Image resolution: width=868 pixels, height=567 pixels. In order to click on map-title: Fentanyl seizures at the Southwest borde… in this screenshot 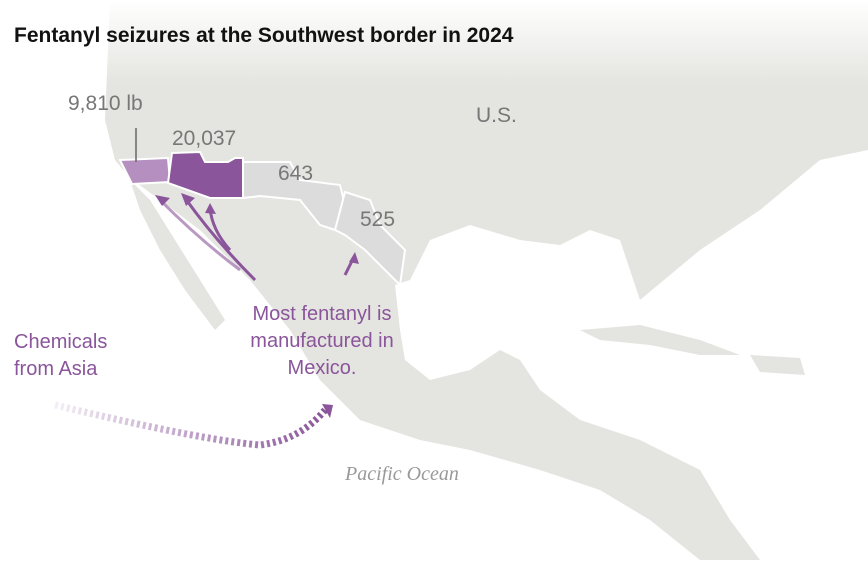, I will do `click(264, 35)`.